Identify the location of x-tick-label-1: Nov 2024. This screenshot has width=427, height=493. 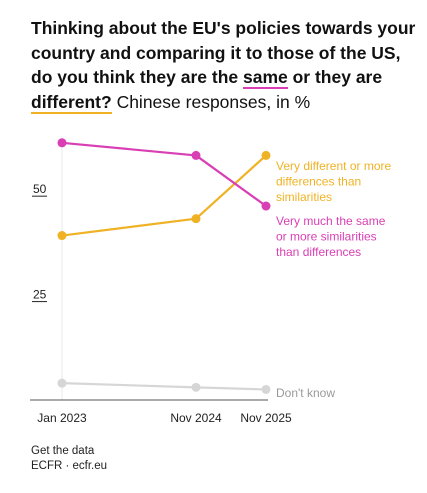
(196, 418).